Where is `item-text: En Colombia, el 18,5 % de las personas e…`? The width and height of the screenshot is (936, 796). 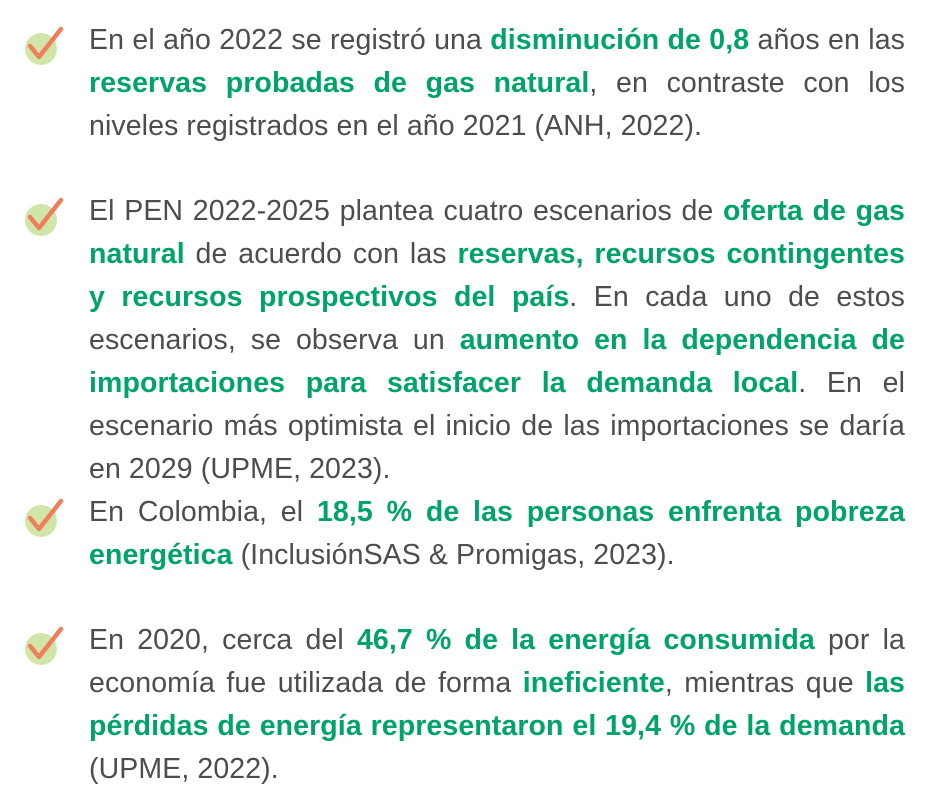
item-text: En Colombia, el 18,5 % de las personas e… is located at coordinates (497, 533).